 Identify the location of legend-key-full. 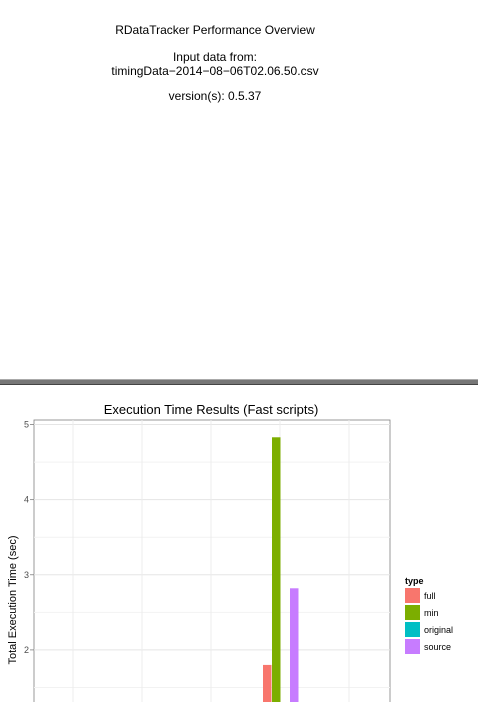
(412, 595).